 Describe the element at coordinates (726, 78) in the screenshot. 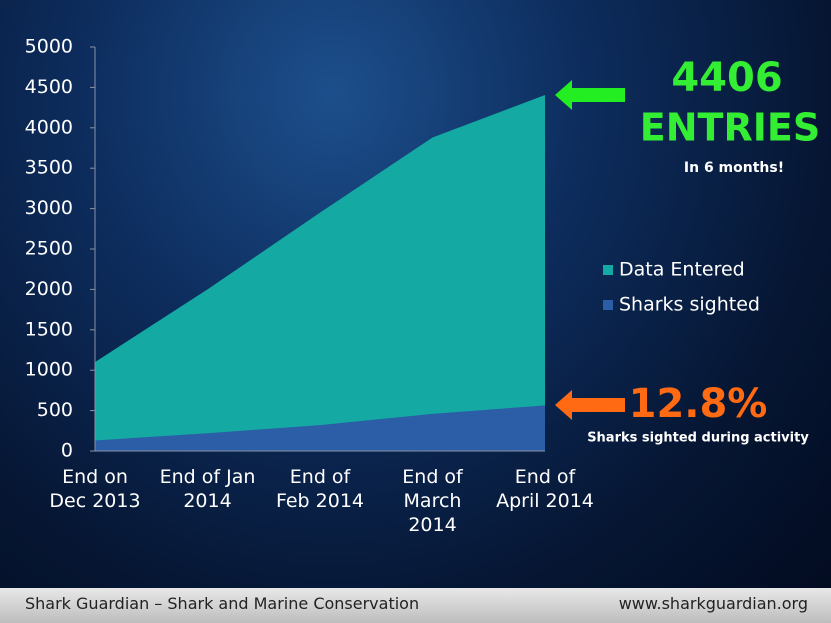

I see `annotation: 4406` at that location.